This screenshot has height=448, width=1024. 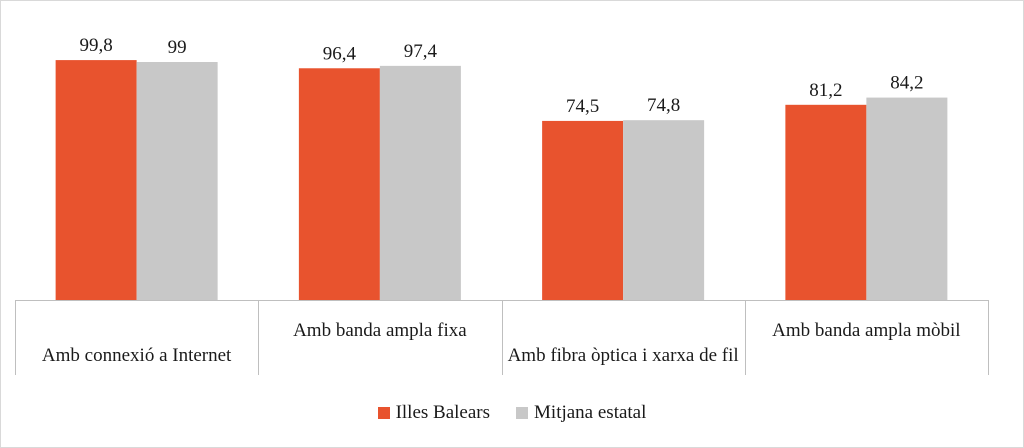 I want to click on data-label-mitjana-estatal-2: 74,8, so click(x=663, y=105).